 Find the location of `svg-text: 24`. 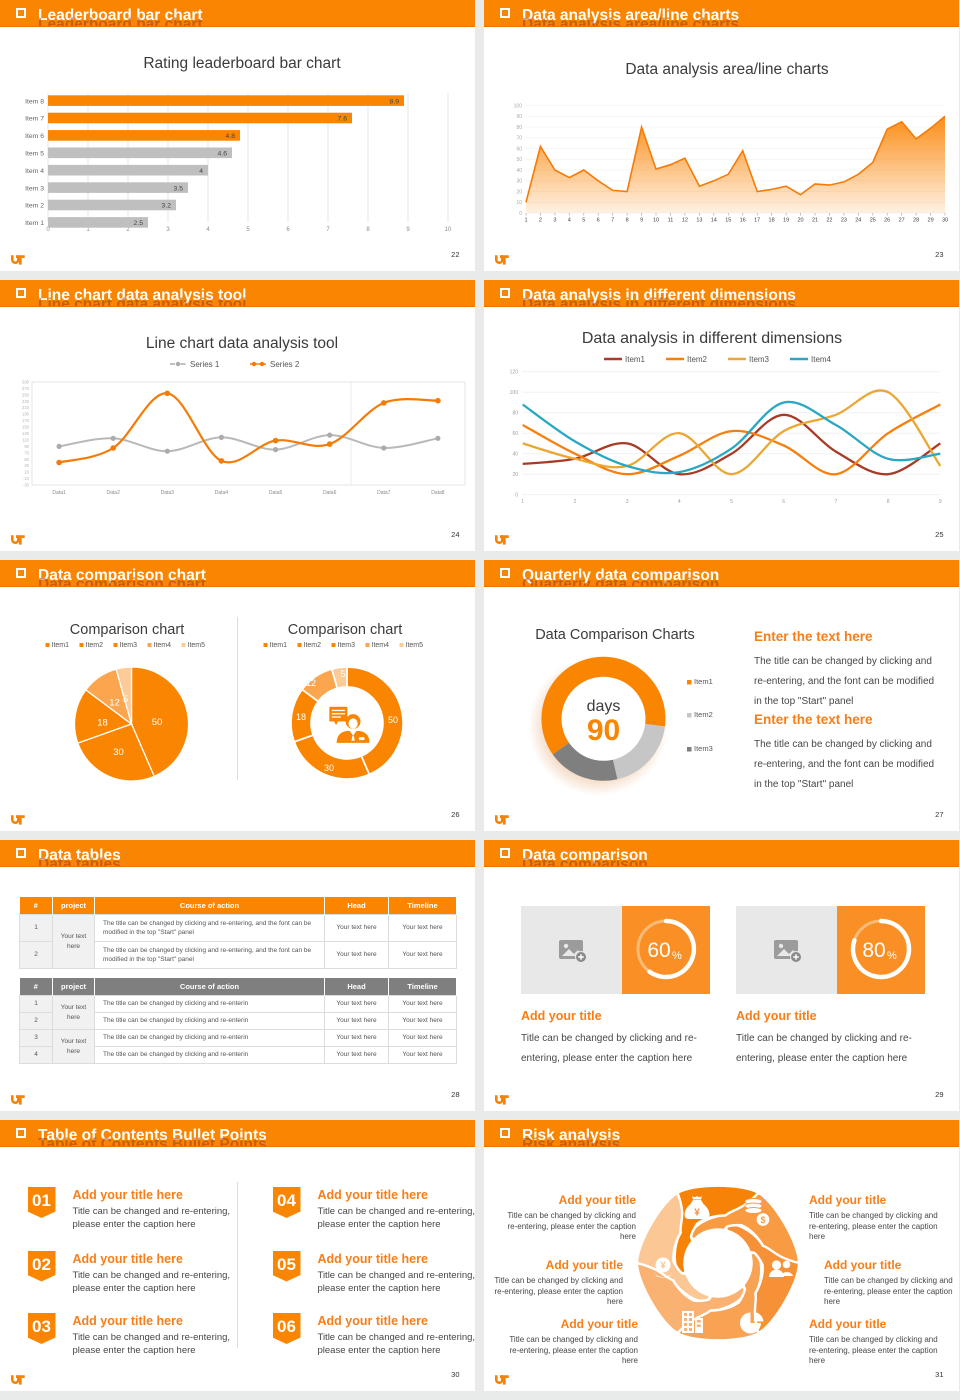

svg-text: 24 is located at coordinates (858, 221).